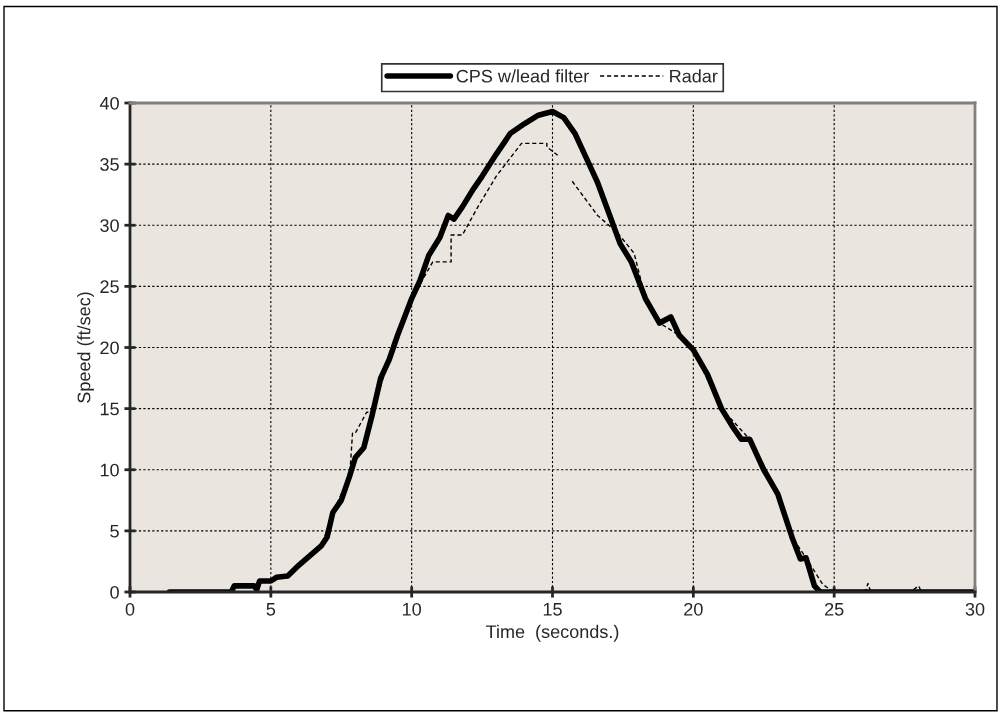 The width and height of the screenshot is (1003, 715). I want to click on y-tick-label: 20, so click(109, 348).